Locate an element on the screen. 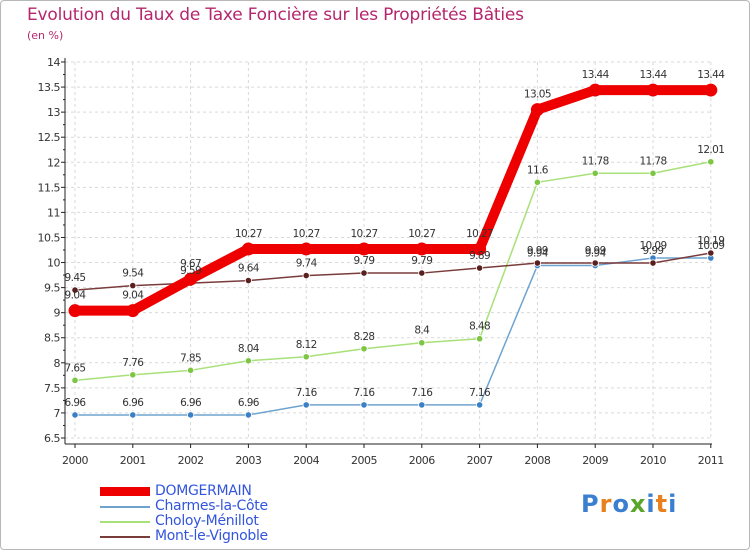  y-tick-label: 8 is located at coordinates (57, 363).